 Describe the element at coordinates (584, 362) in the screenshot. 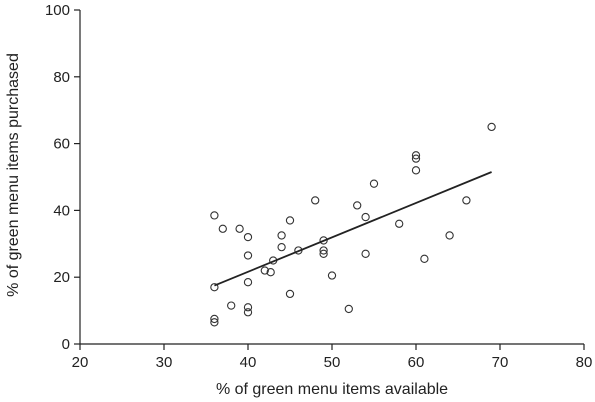

I see `x-tick-label: 80` at that location.